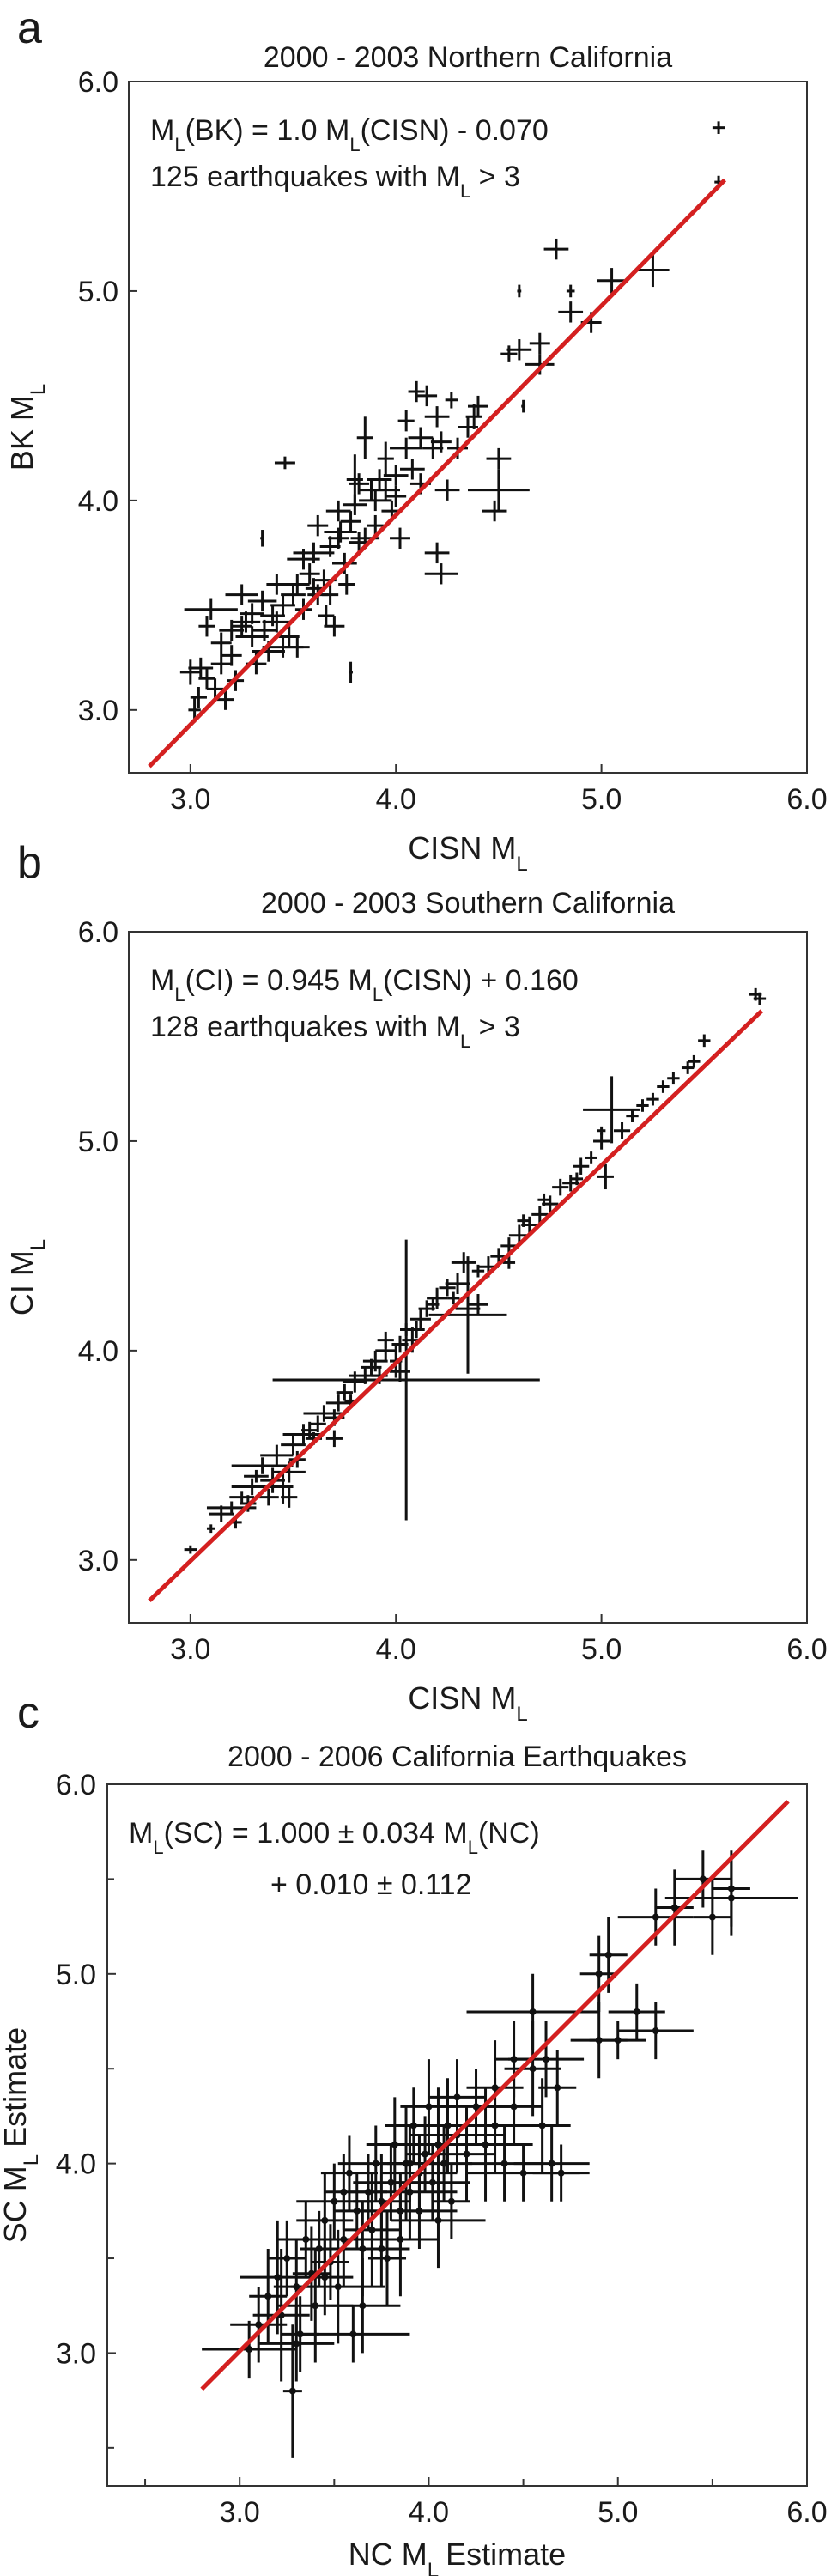 The image size is (831, 2576). I want to click on fit-equation: ML(CI) = 0.945 ML(CISN) + 0.160, so click(365, 984).